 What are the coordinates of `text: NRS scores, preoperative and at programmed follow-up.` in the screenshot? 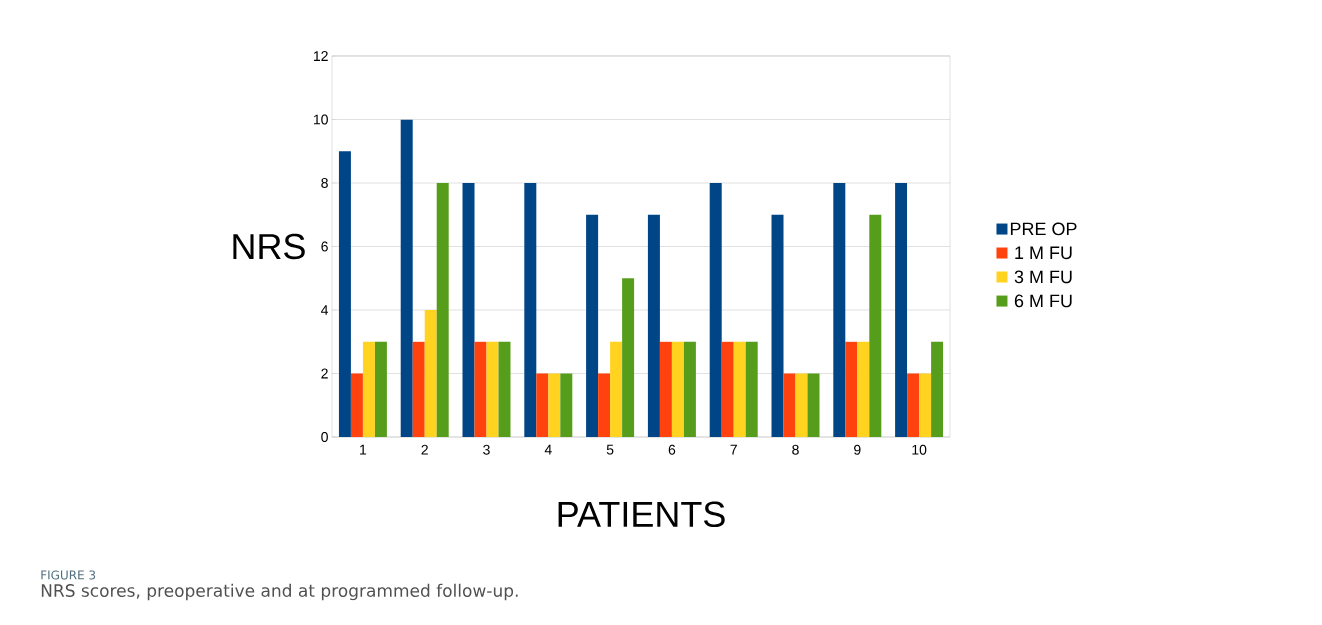 It's located at (279, 592).